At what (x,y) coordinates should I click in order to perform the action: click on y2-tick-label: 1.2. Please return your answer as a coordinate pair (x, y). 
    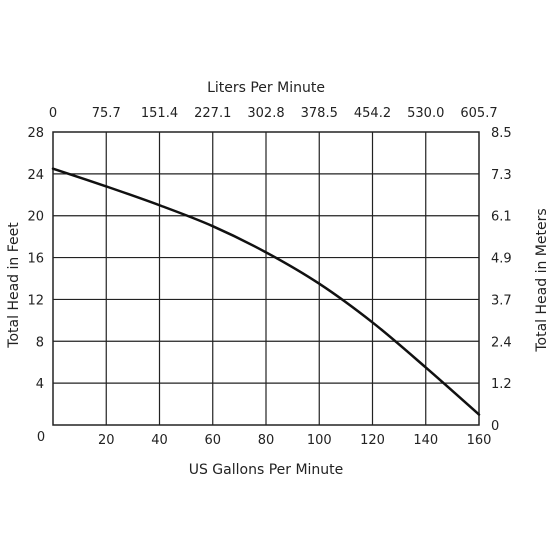
    Looking at the image, I should click on (501, 384).